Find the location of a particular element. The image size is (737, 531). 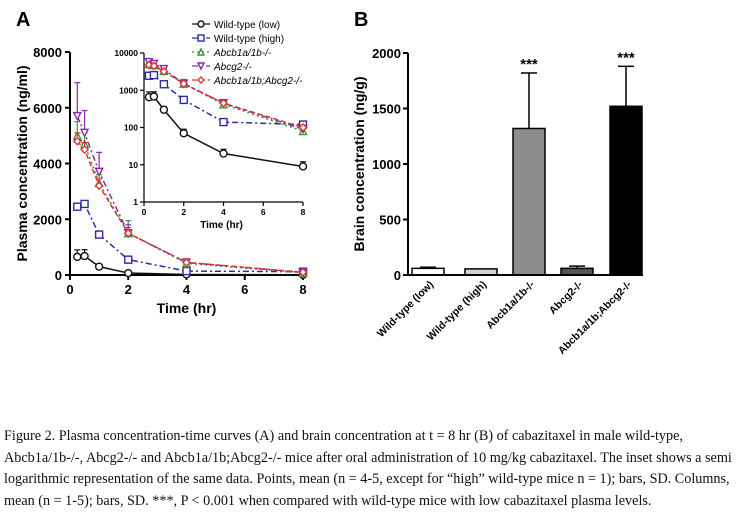

legend-label: Wild-type (high) is located at coordinates (249, 39).